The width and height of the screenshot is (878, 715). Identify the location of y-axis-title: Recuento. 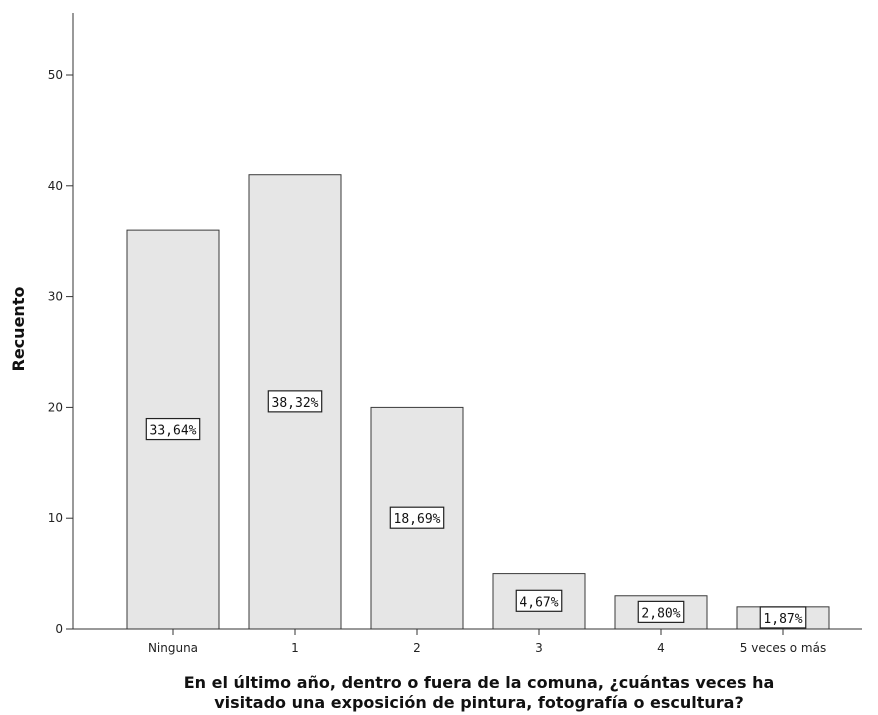
(18, 329).